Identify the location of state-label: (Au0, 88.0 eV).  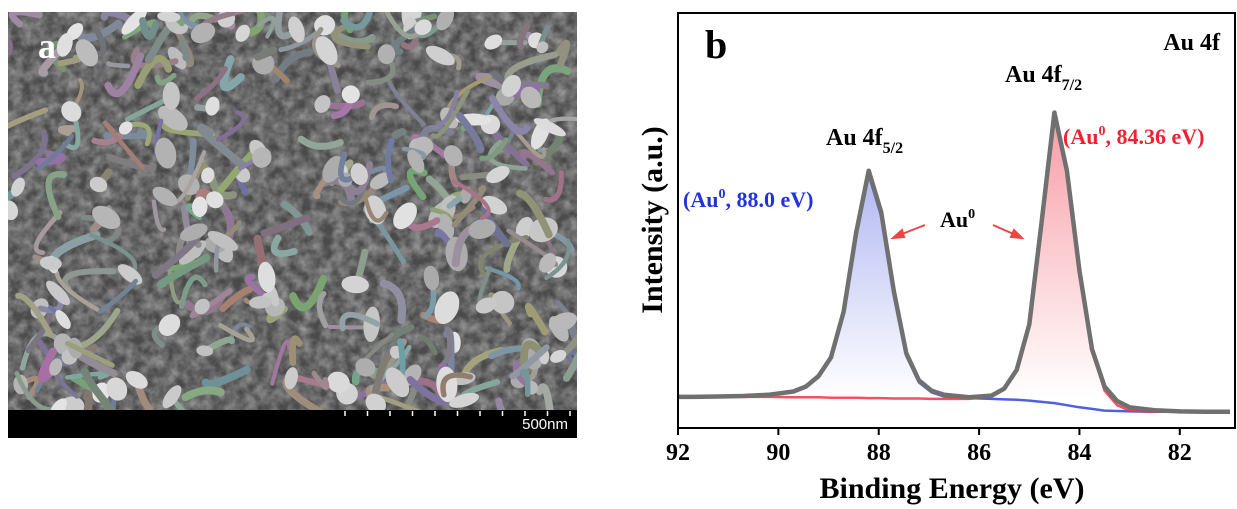
(748, 199).